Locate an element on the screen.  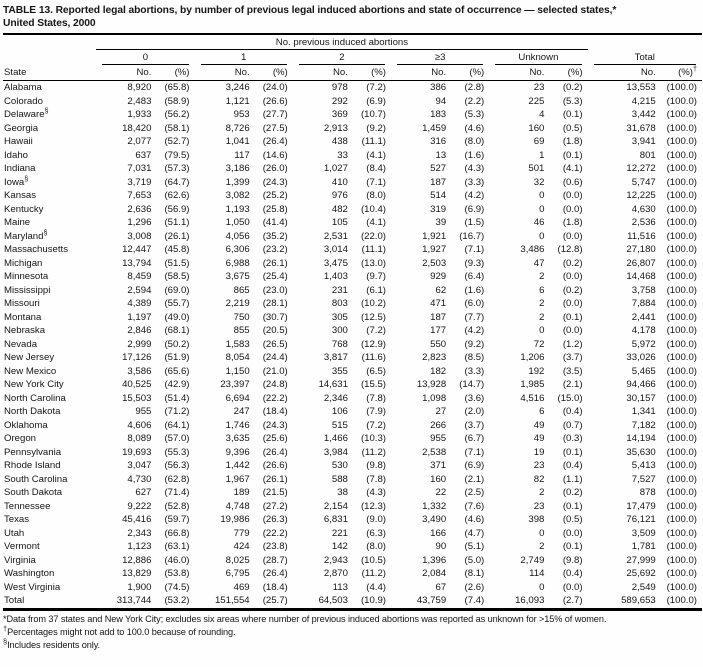
count-cell: 12,886 is located at coordinates (137, 560).